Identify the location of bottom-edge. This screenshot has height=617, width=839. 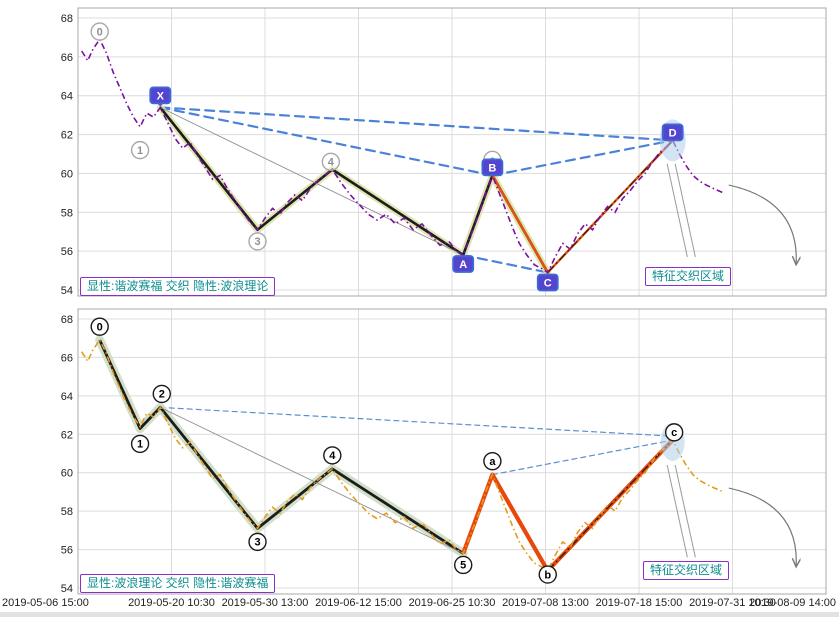
(419, 614).